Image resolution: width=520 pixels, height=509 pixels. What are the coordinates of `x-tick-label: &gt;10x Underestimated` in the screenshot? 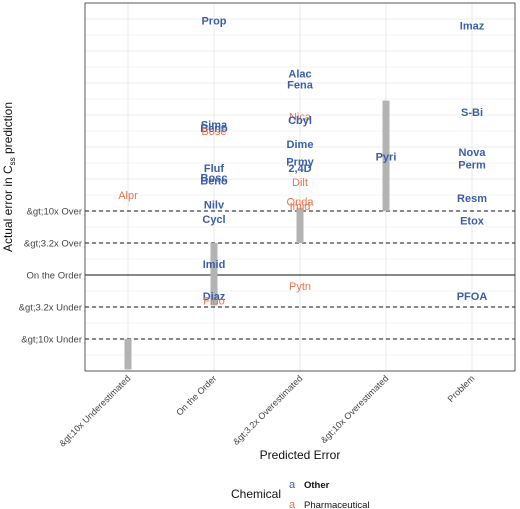 It's located at (94, 410).